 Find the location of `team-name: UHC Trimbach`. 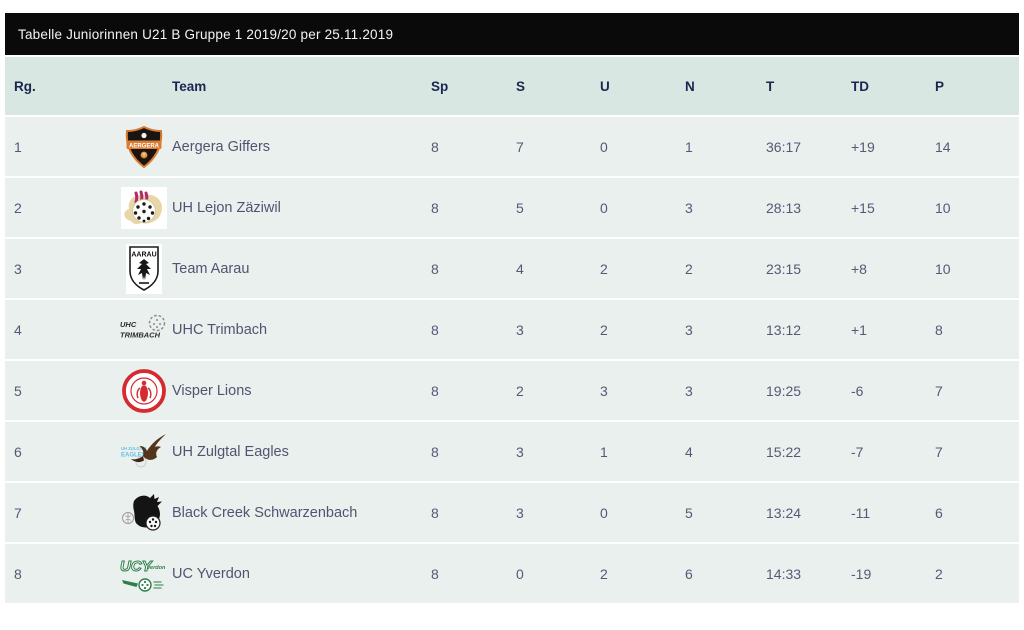

team-name: UHC Trimbach is located at coordinates (220, 329).